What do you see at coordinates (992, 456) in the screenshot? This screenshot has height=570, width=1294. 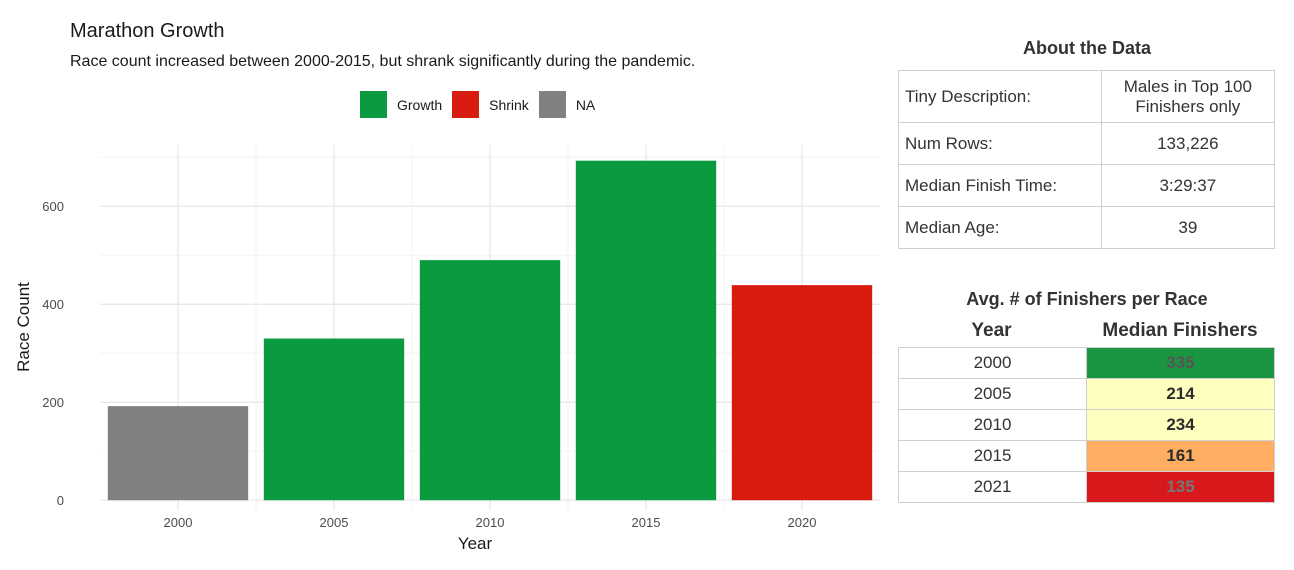 I see `finishers-year: 2015` at bounding box center [992, 456].